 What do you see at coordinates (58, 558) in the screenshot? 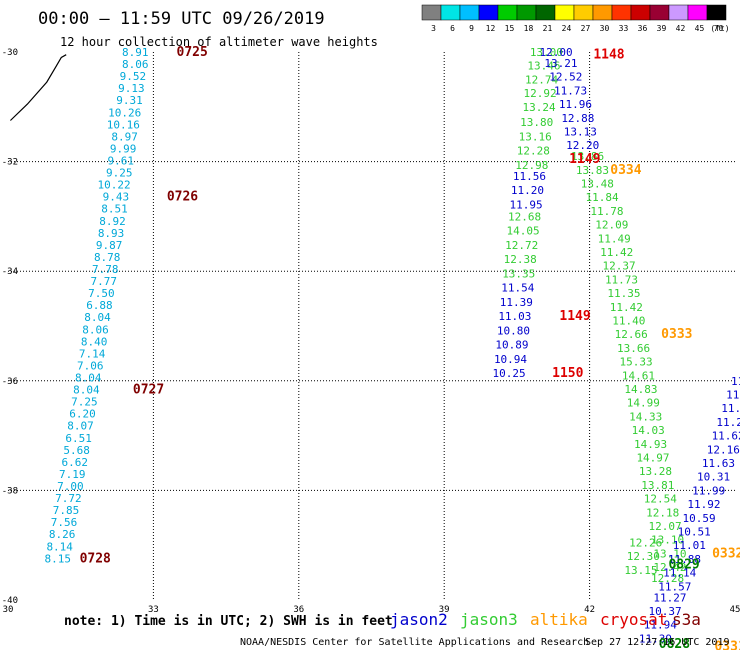
I see `wave-height-label: 8.15` at bounding box center [58, 558].